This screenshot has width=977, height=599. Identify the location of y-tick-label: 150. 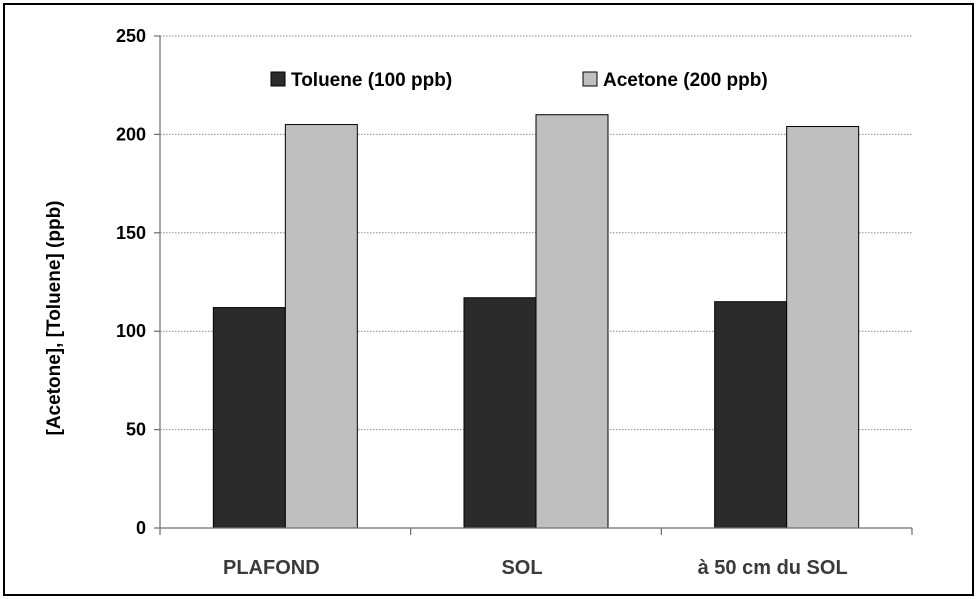
(131, 233).